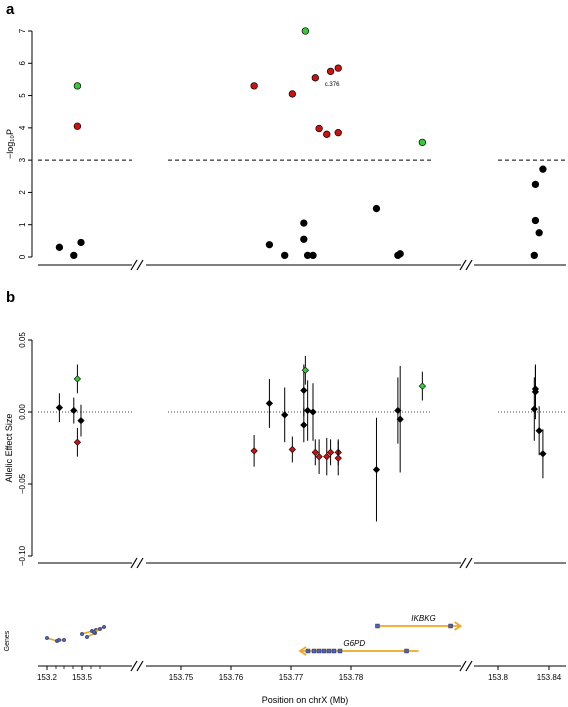 The height and width of the screenshot is (707, 568). Describe the element at coordinates (9, 448) in the screenshot. I see `panel-b-ylabel: Allelic Effect Size` at that location.